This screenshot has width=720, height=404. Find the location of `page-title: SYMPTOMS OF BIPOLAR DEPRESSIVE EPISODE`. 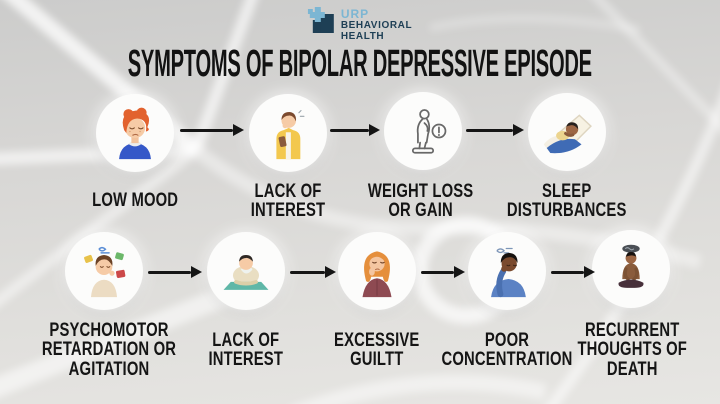

page-title: SYMPTOMS OF BIPOLAR DEPRESSIVE EPISODE is located at coordinates (360, 64).